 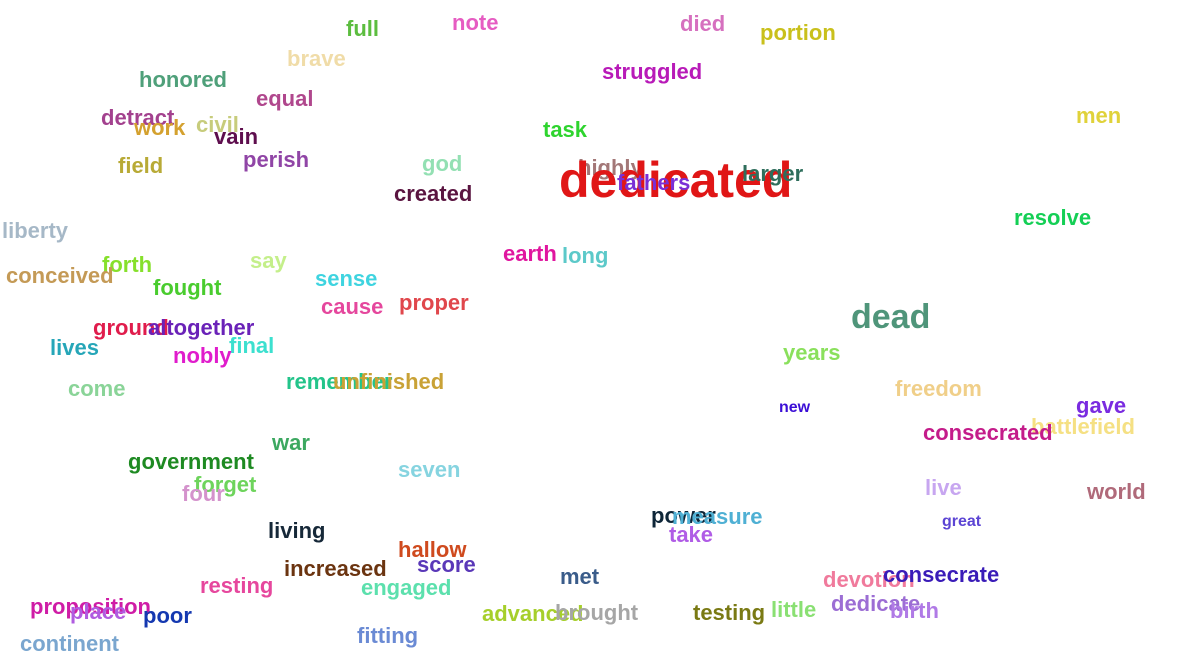 What do you see at coordinates (201, 327) in the screenshot?
I see `word-altogether: altogether` at bounding box center [201, 327].